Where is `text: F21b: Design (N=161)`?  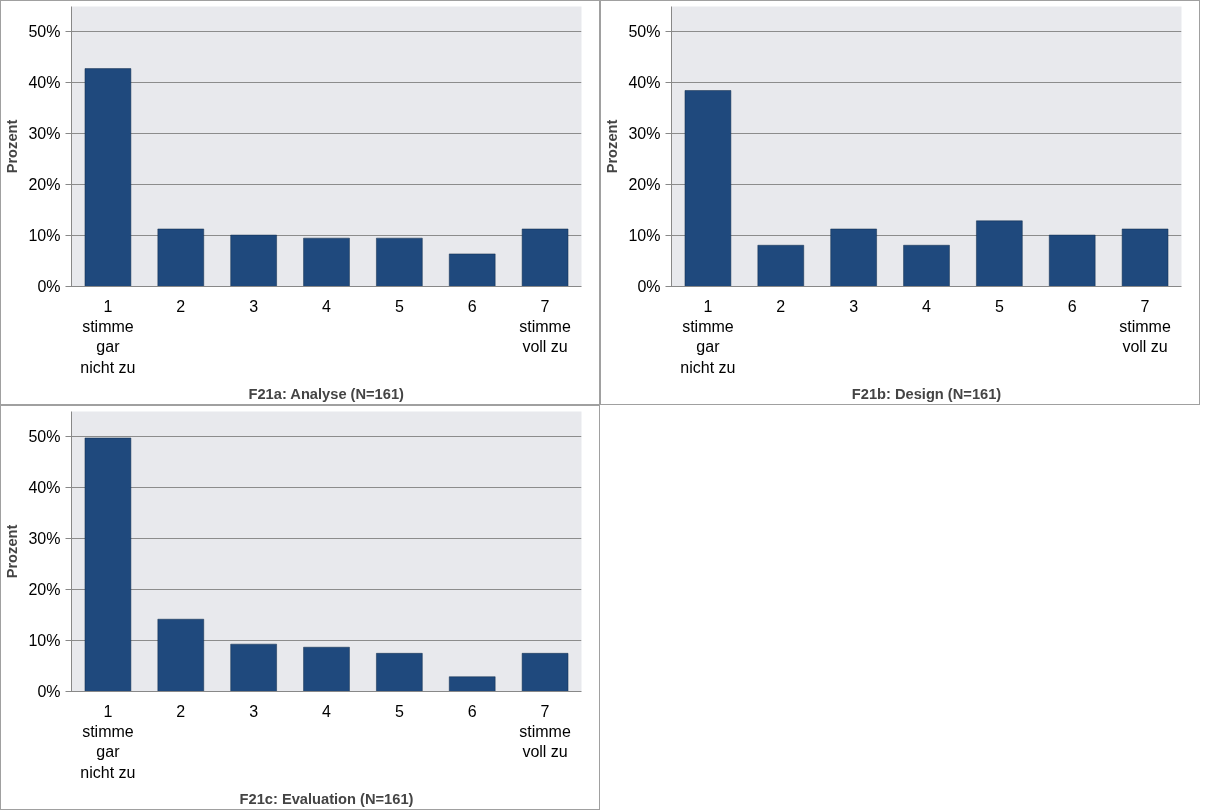
text: F21b: Design (N=161) is located at coordinates (926, 393).